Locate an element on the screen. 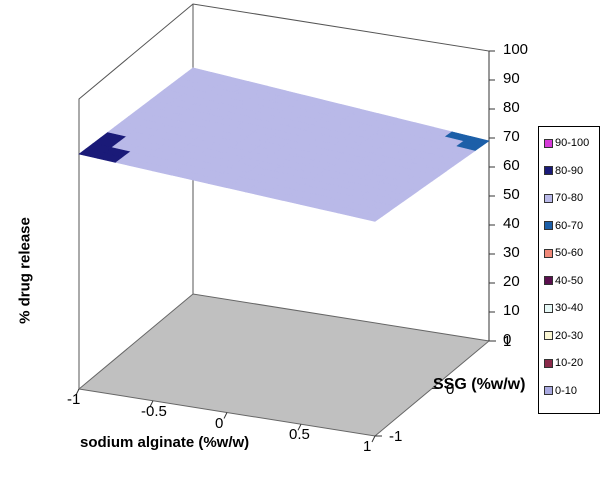  z-tick-label: 90 is located at coordinates (511, 78).